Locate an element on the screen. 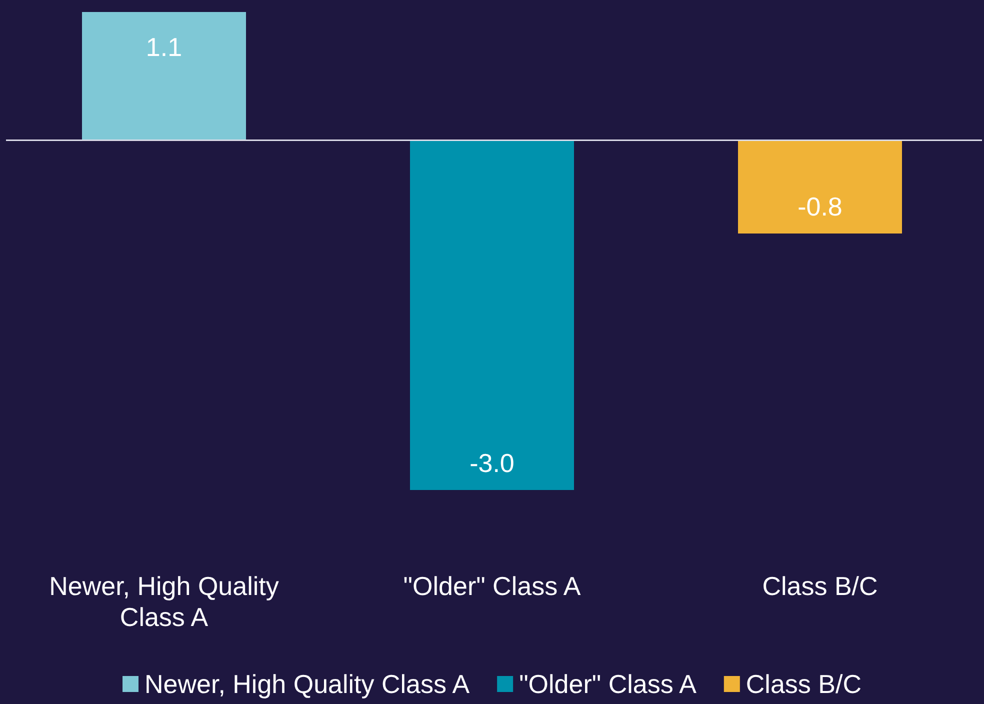  data-label: -3.0 is located at coordinates (492, 463).